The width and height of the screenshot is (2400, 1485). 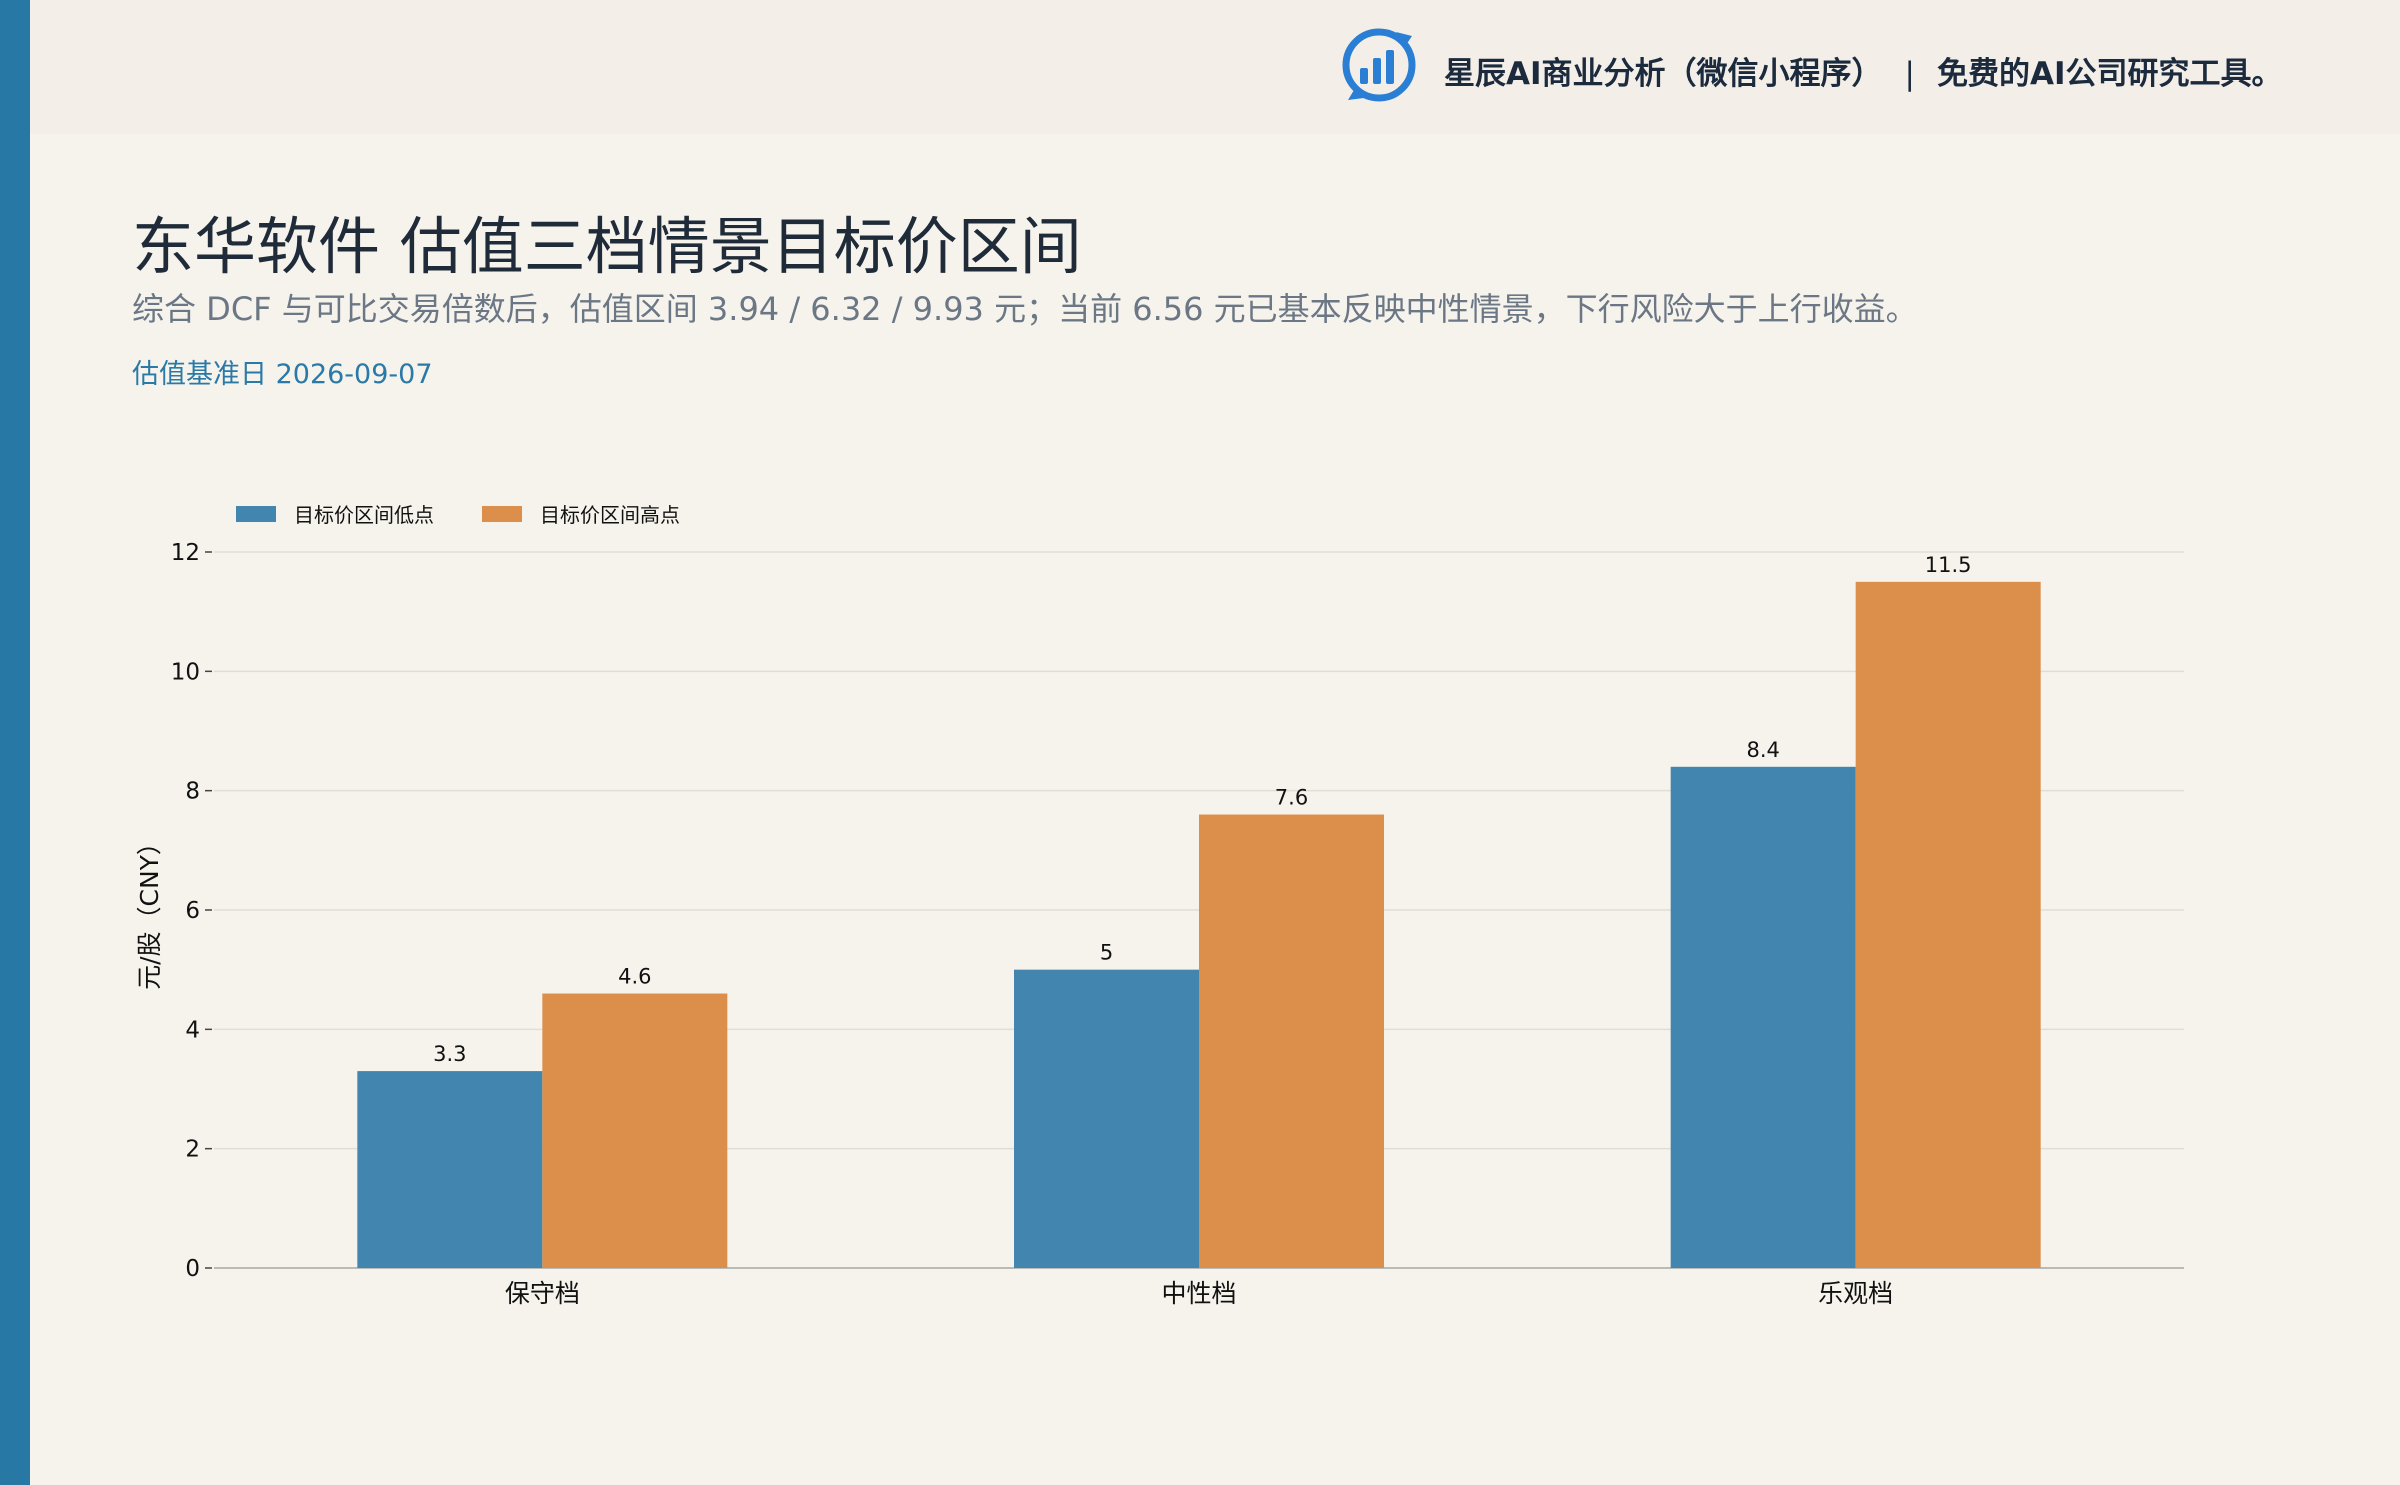 I want to click on bar-chart-cycle-icon, so click(x=1379, y=65).